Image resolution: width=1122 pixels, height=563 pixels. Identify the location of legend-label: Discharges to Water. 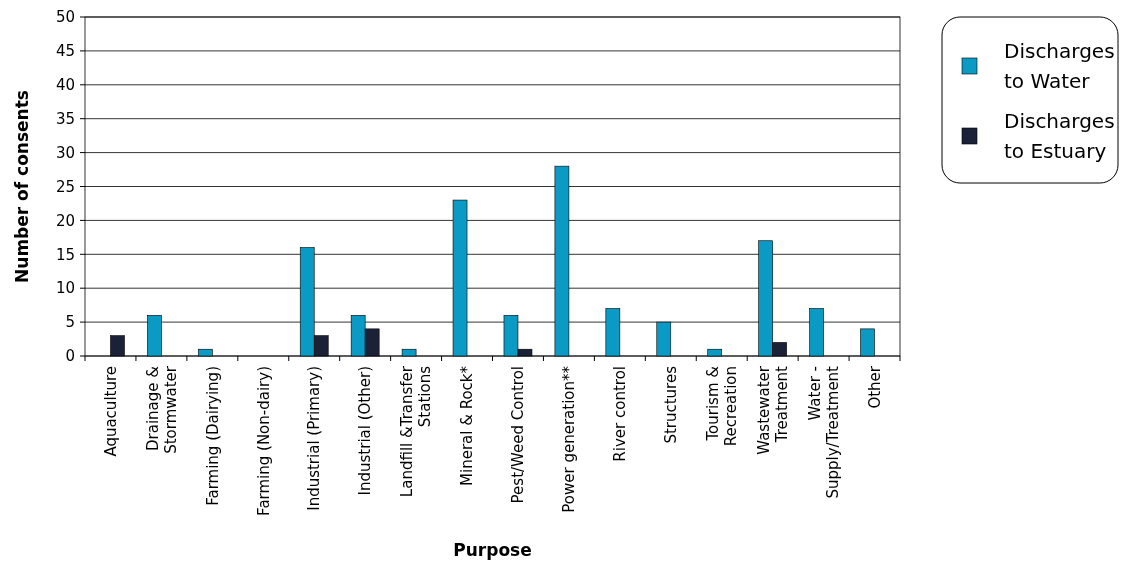
(1059, 66).